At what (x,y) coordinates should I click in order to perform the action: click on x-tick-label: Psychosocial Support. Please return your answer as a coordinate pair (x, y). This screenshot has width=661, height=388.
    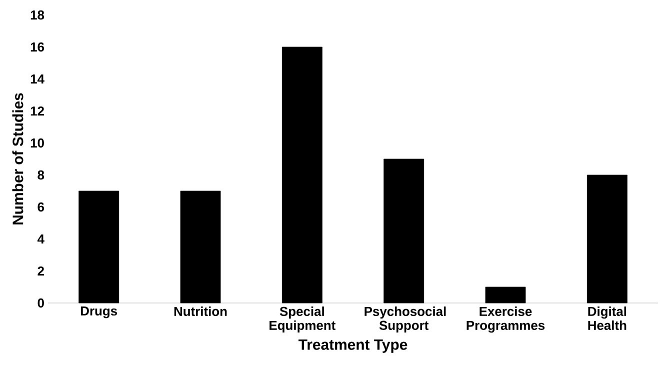
    Looking at the image, I should click on (405, 319).